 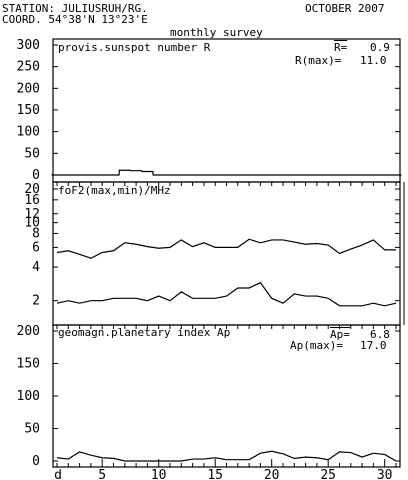 I want to click on x-tick-label: 30, so click(x=385, y=474).